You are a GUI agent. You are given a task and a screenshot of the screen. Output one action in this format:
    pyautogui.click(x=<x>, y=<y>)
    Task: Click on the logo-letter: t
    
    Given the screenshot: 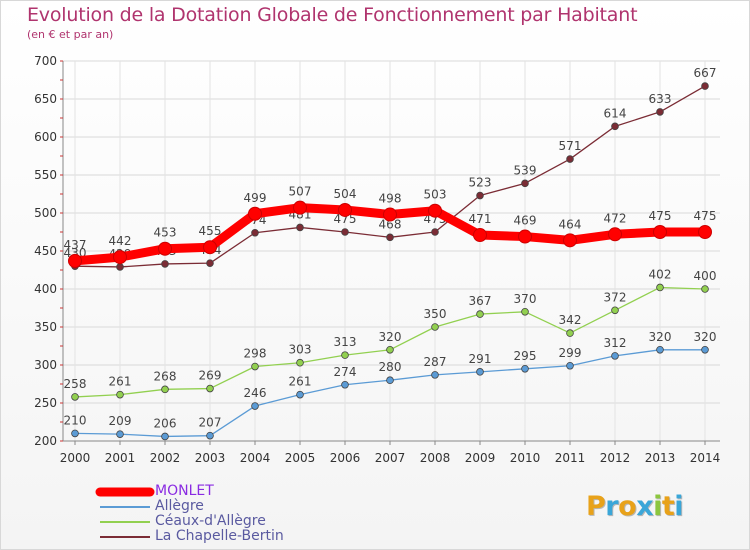 What is the action you would take?
    pyautogui.click(x=668, y=506)
    